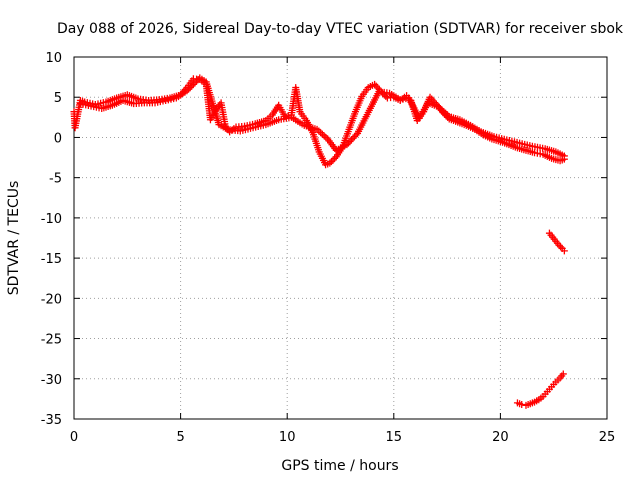 Image resolution: width=640 pixels, height=480 pixels. I want to click on x-tick-label: 15, so click(394, 437).